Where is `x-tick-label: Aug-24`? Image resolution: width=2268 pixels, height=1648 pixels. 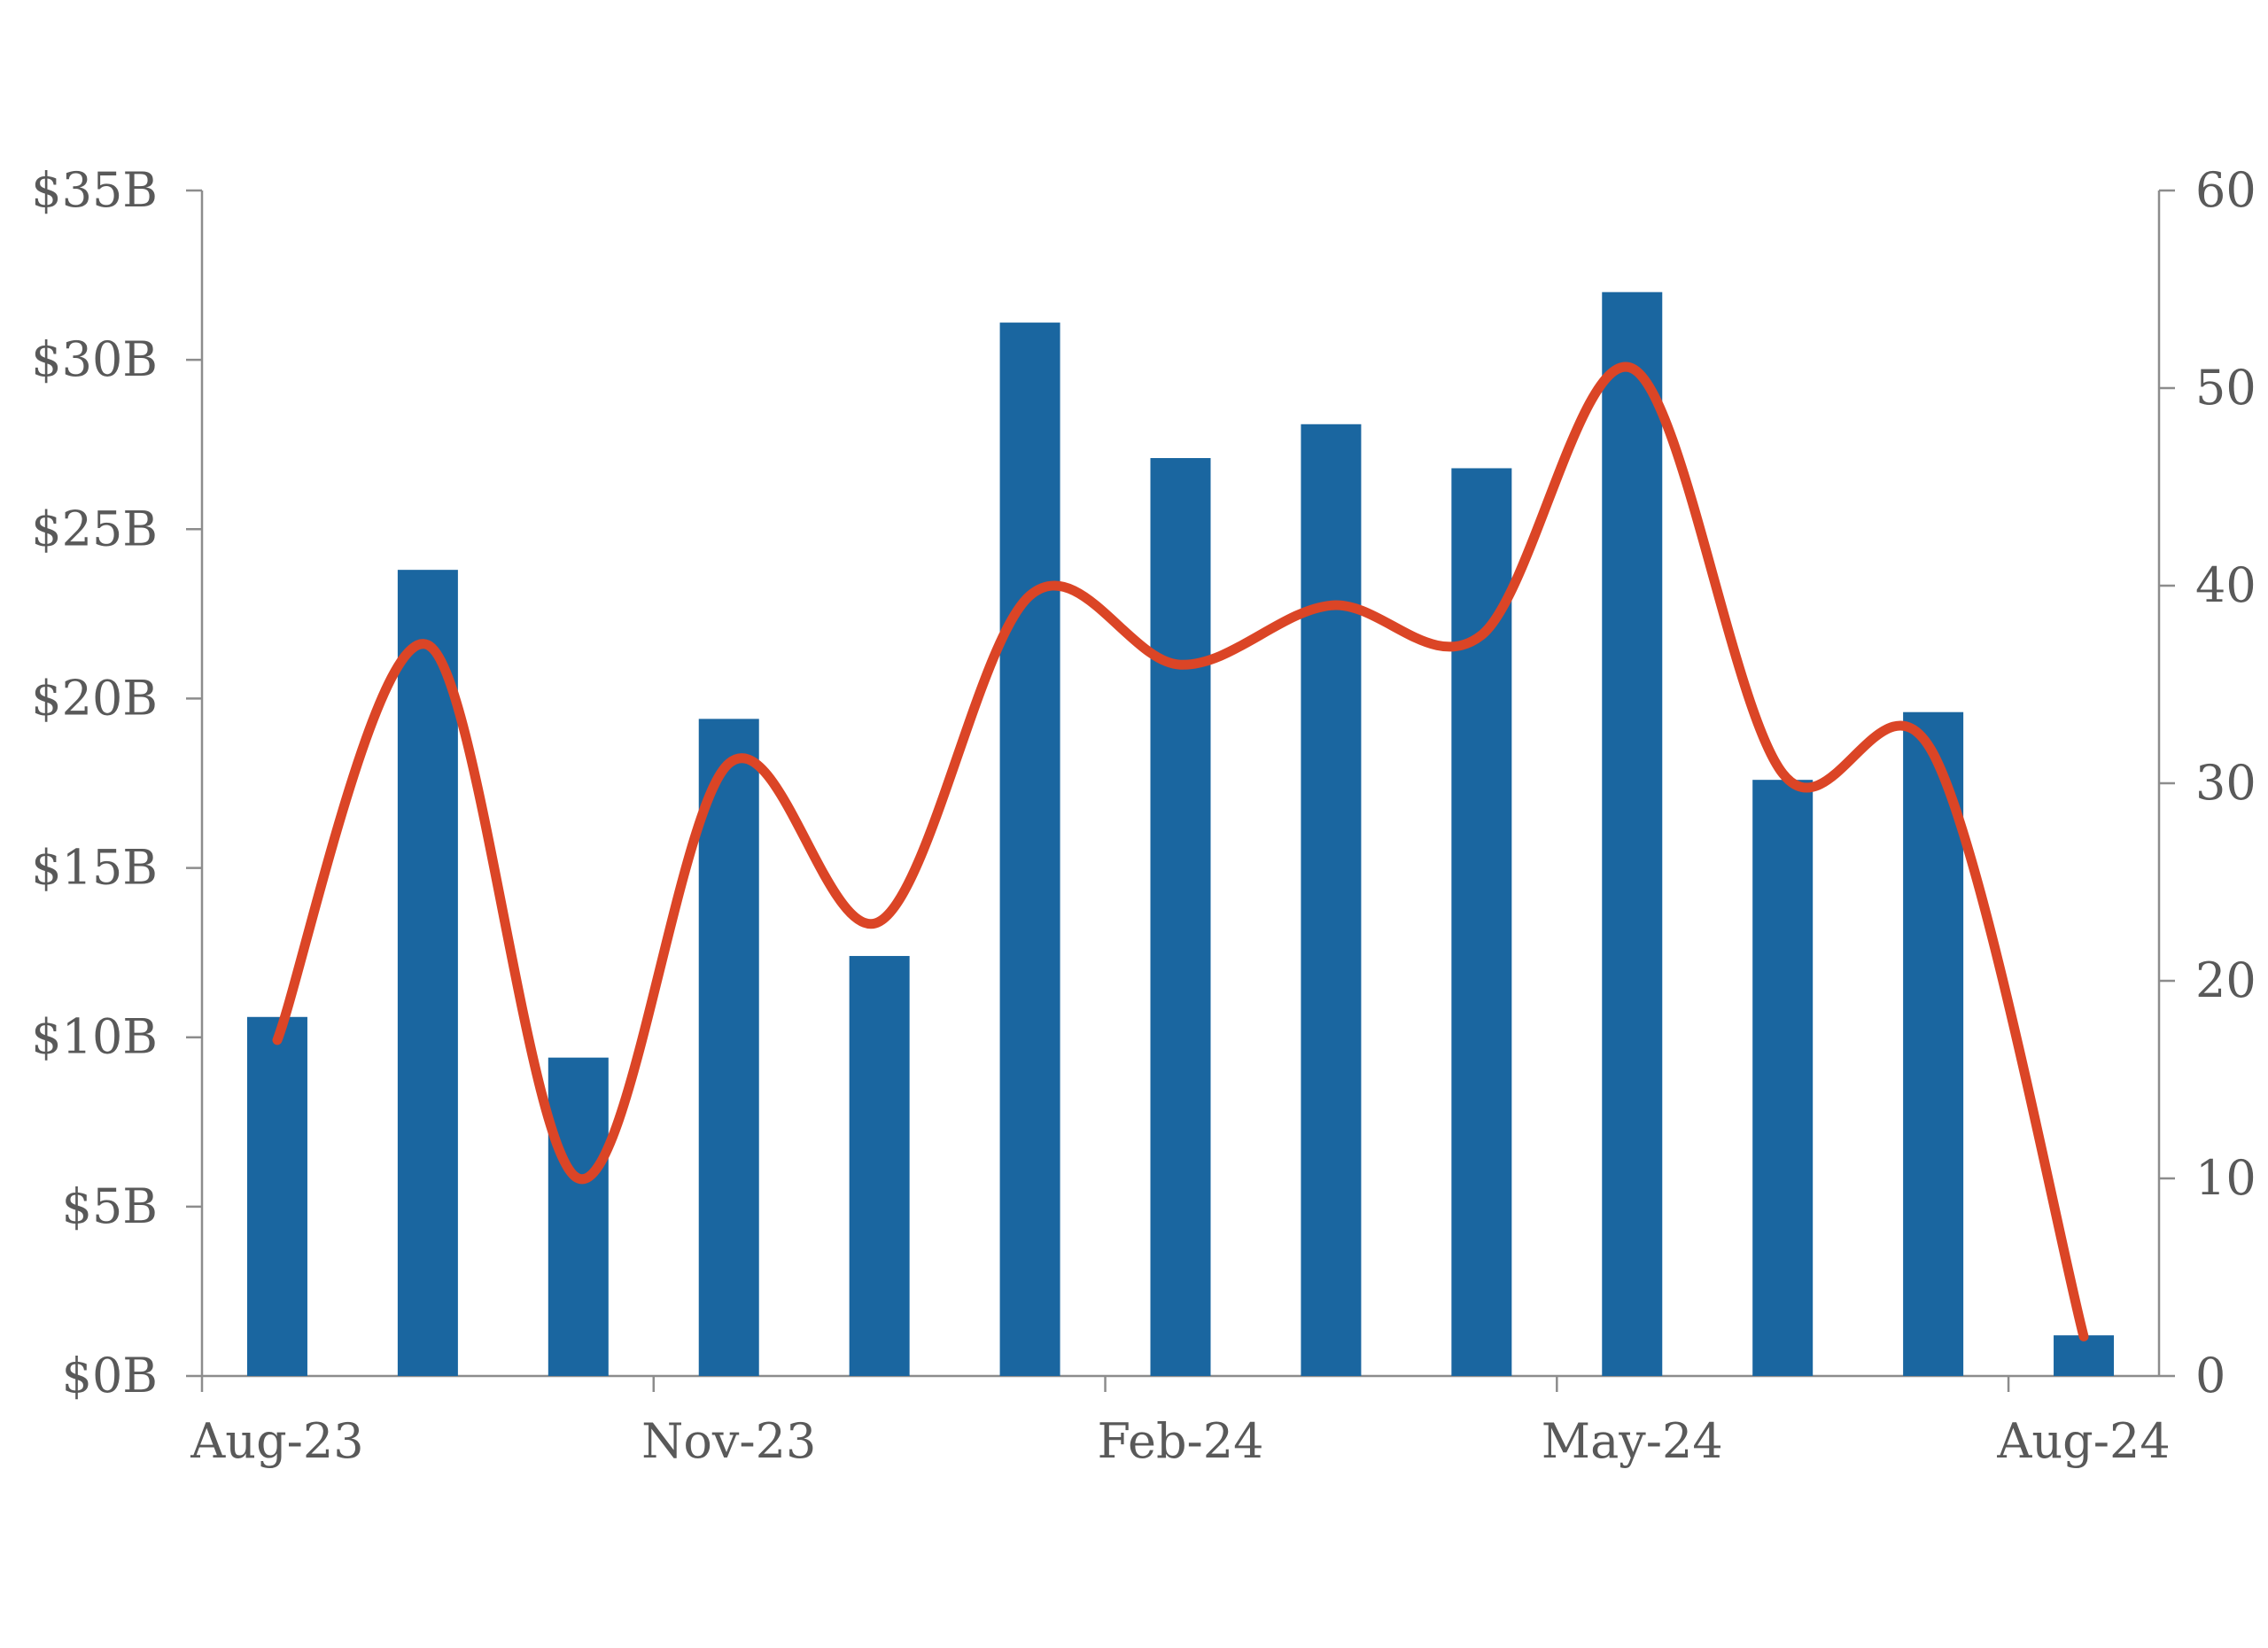
x-tick-label: Aug-24 is located at coordinates (2083, 1441).